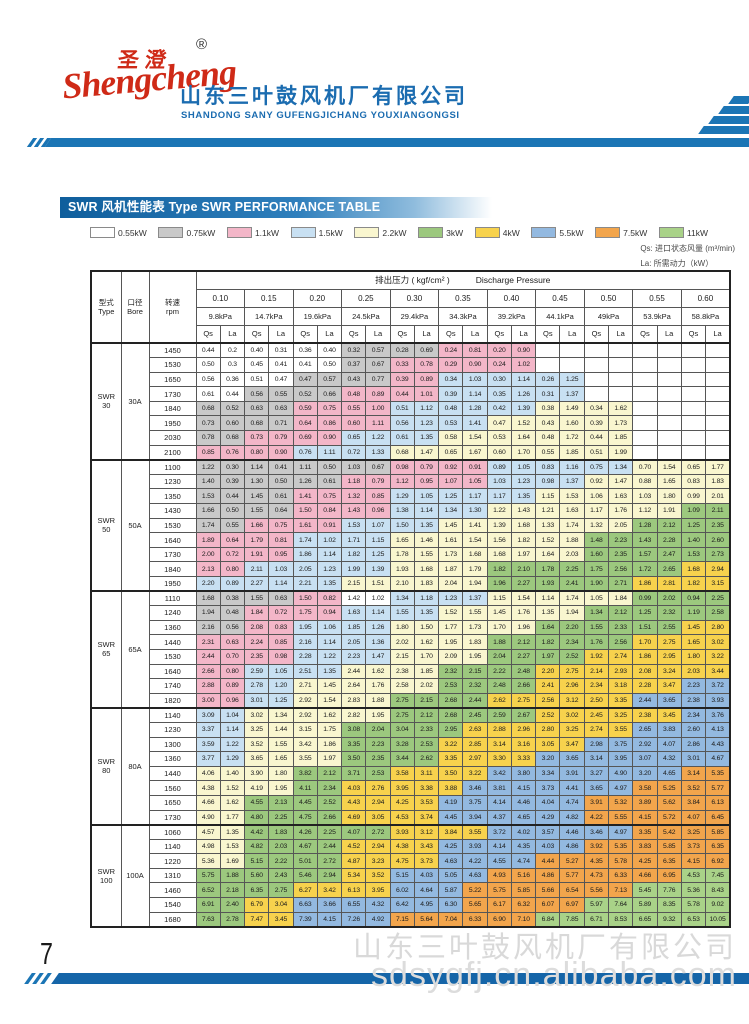 This screenshot has height=1024, width=749. I want to click on la-cell: 2.25, so click(281, 817).